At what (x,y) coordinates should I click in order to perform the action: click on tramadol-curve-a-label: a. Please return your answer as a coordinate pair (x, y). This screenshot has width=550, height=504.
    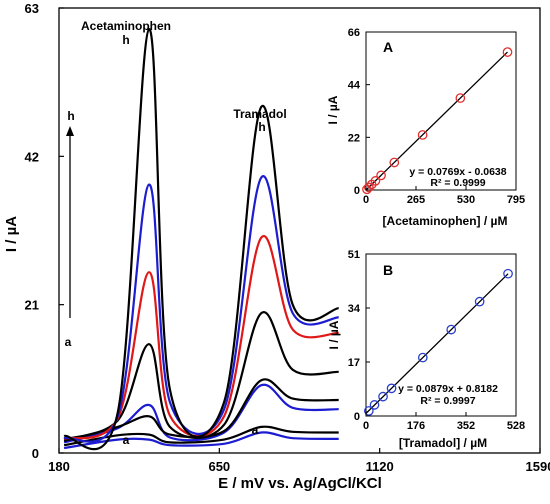
    Looking at the image, I should click on (255, 430).